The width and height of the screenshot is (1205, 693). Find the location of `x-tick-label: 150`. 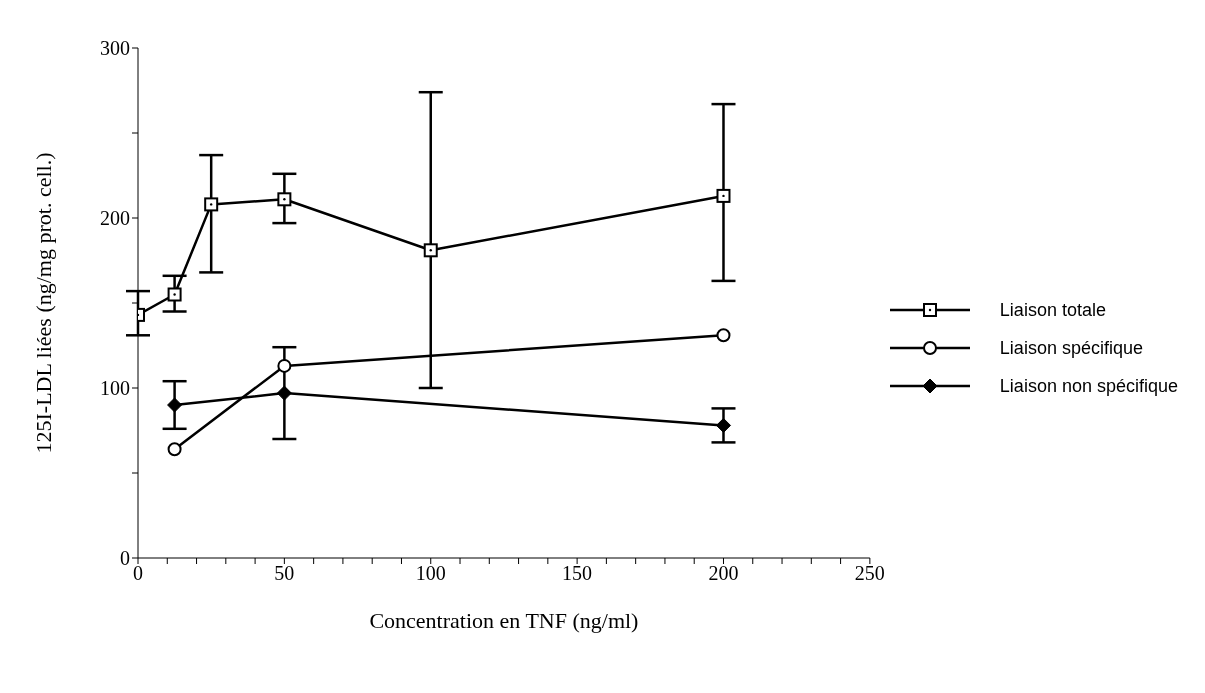

x-tick-label: 150 is located at coordinates (577, 573).